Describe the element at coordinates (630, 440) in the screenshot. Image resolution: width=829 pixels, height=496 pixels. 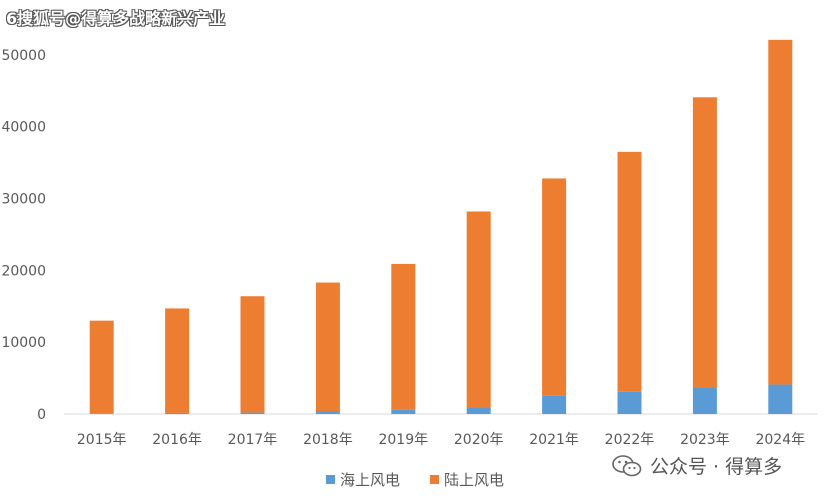
I see `x-tick-label: 2022年` at that location.